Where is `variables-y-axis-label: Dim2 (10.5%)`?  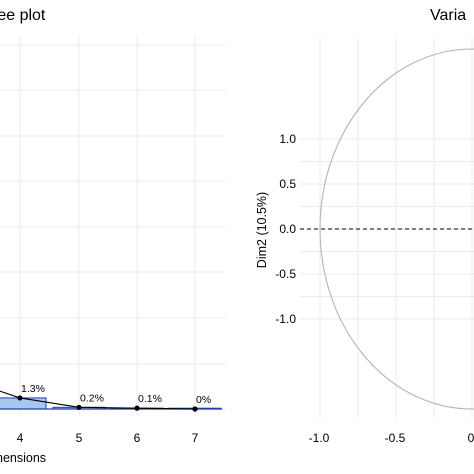
variables-y-axis-label: Dim2 (10.5%) is located at coordinates (262, 230).